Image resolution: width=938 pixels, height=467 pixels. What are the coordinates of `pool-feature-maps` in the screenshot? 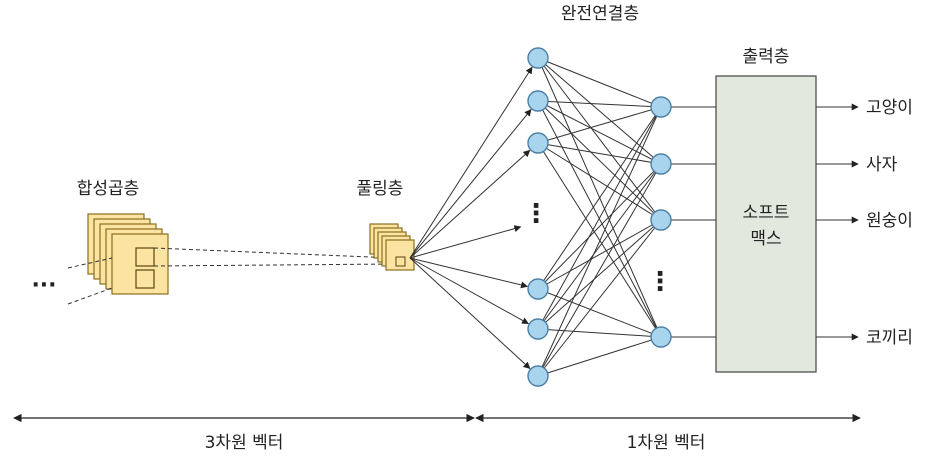 It's located at (392, 247).